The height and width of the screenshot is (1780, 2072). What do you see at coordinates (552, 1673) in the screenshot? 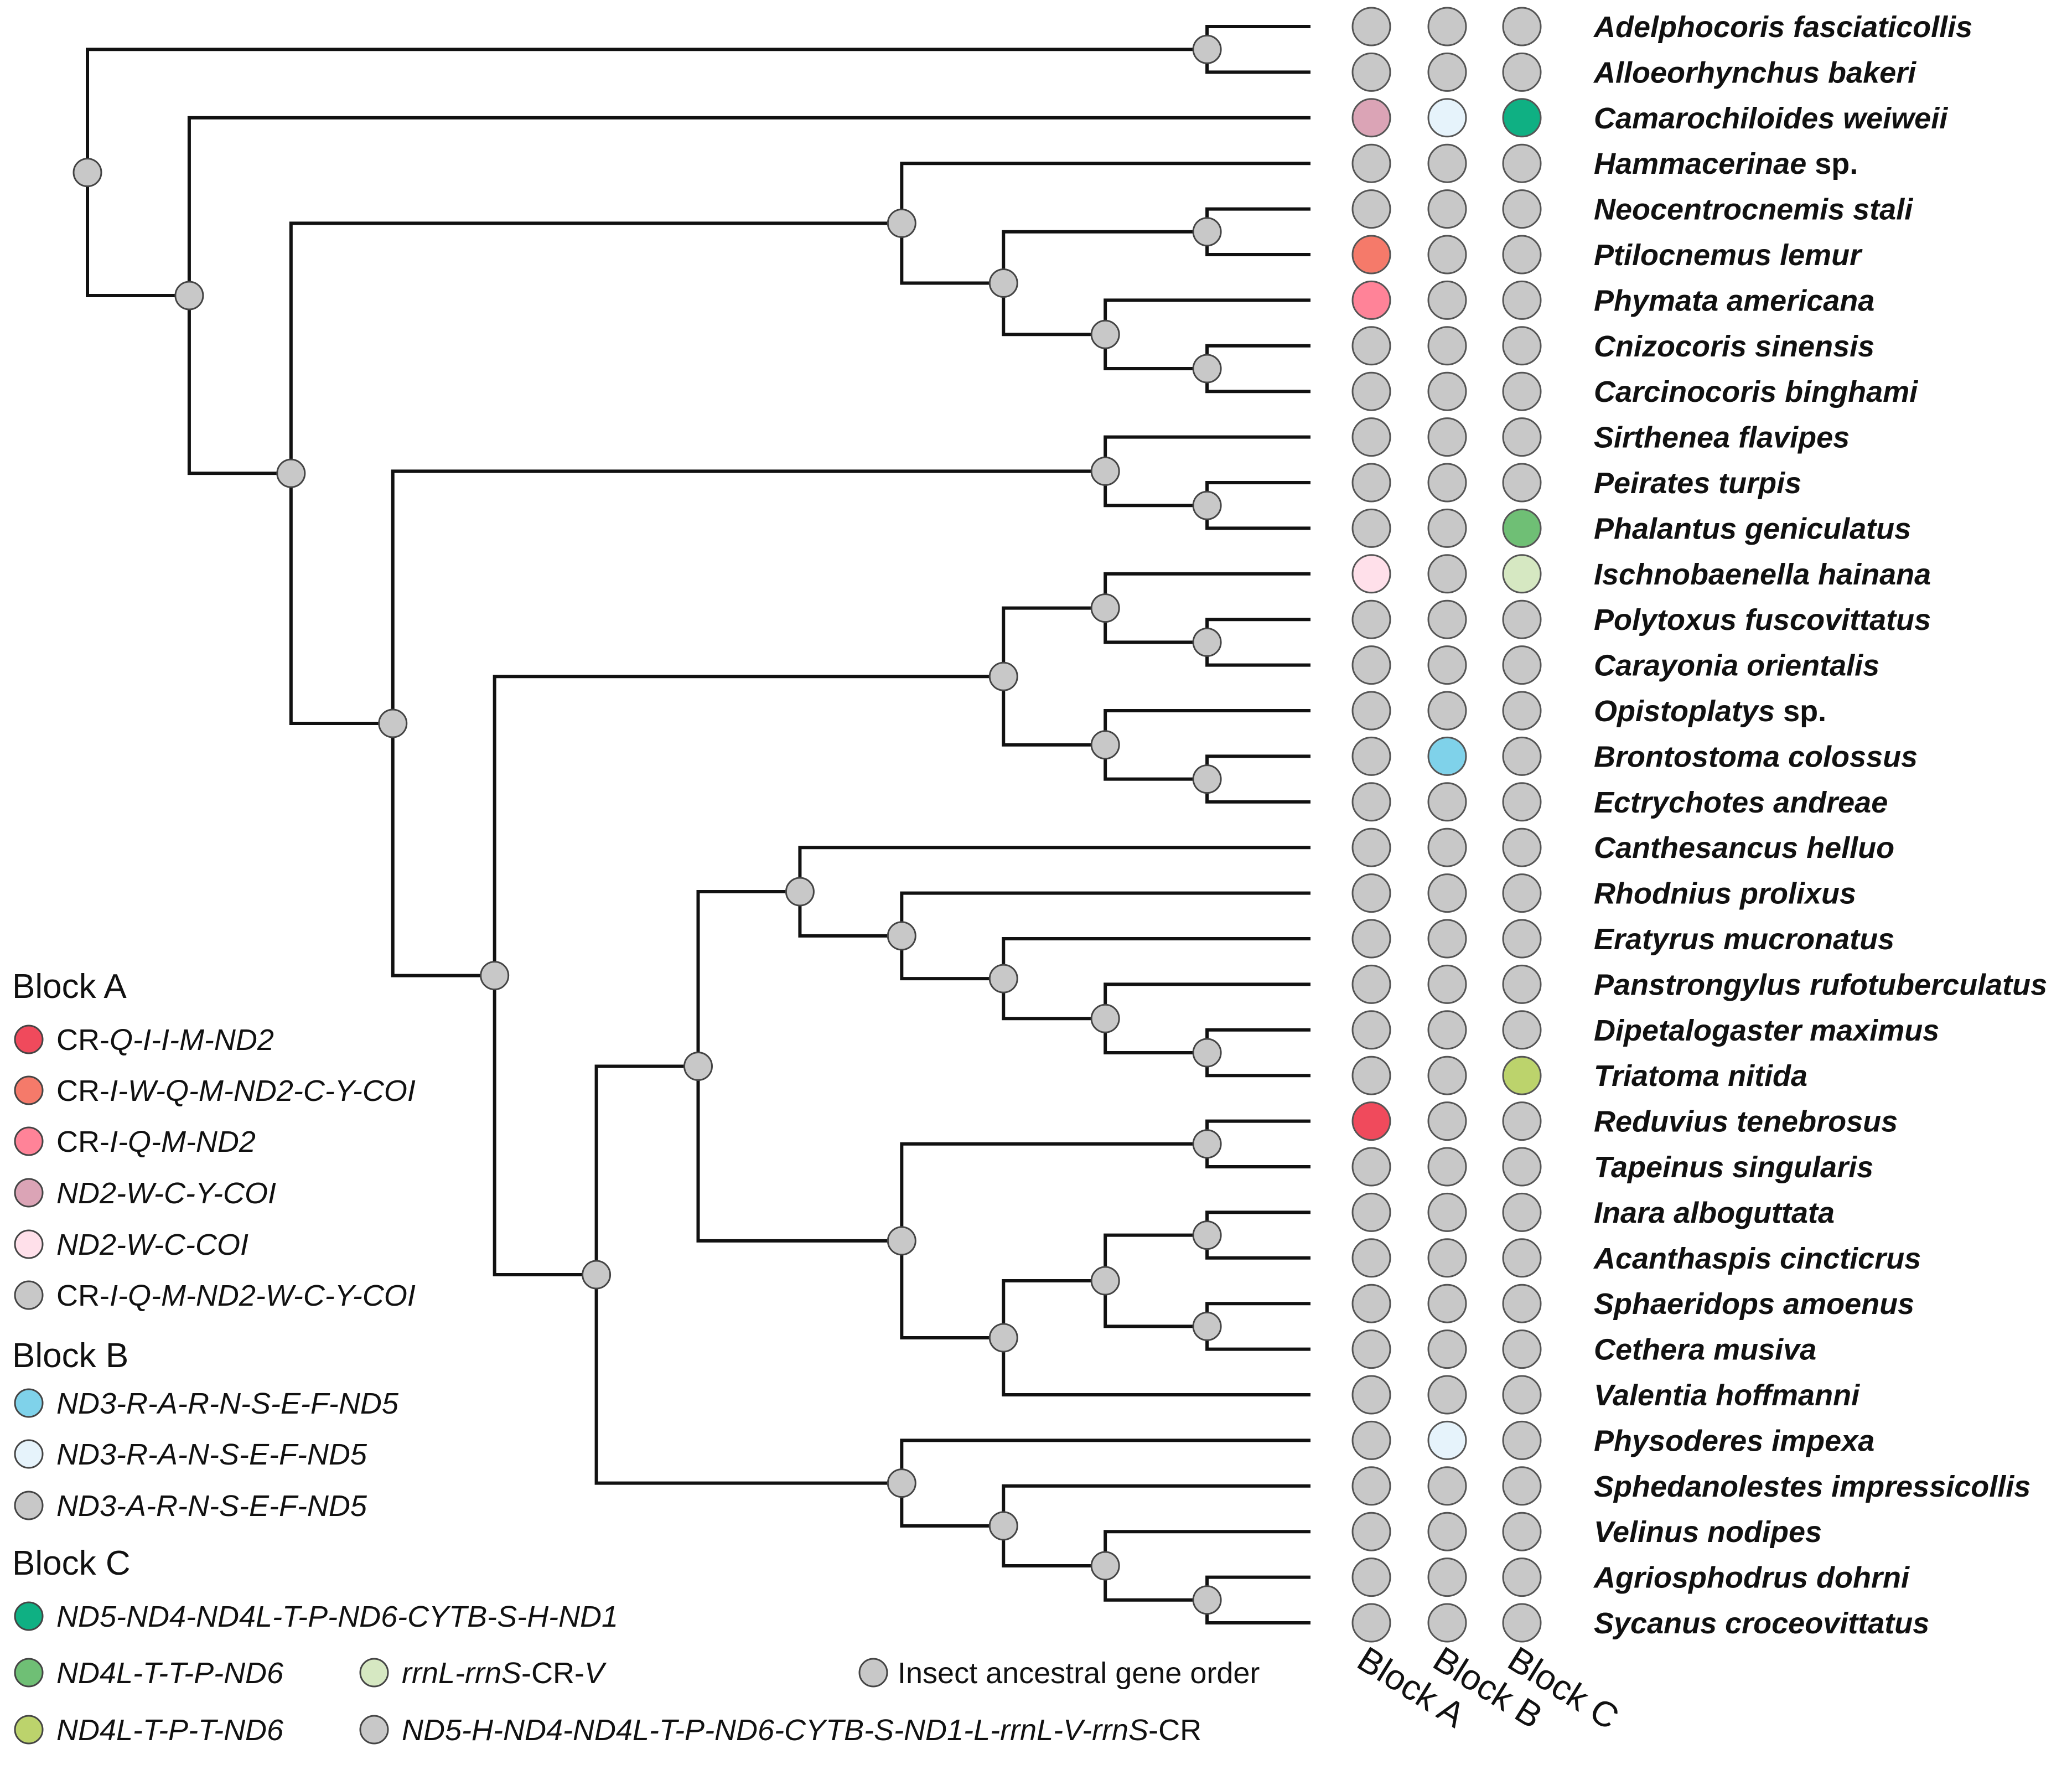
I see `legend-text-part: -CR-` at bounding box center [552, 1673].